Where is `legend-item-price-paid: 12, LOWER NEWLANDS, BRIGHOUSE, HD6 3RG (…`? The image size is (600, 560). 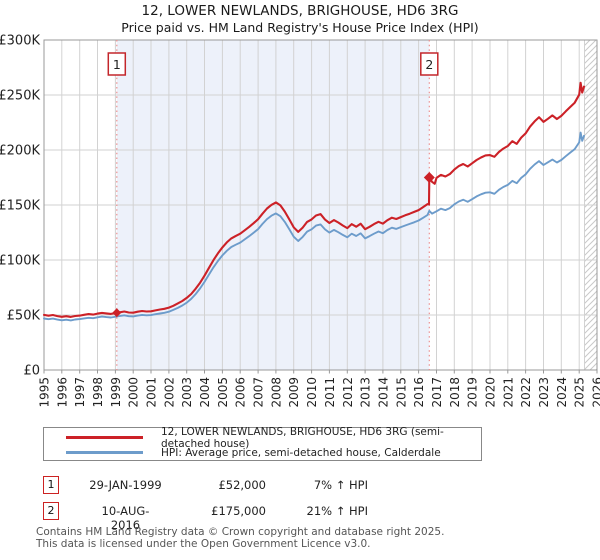 legend-item-price-paid: 12, LOWER NEWLANDS, BRIGHOUSE, HD6 3RG (… is located at coordinates (262, 438).